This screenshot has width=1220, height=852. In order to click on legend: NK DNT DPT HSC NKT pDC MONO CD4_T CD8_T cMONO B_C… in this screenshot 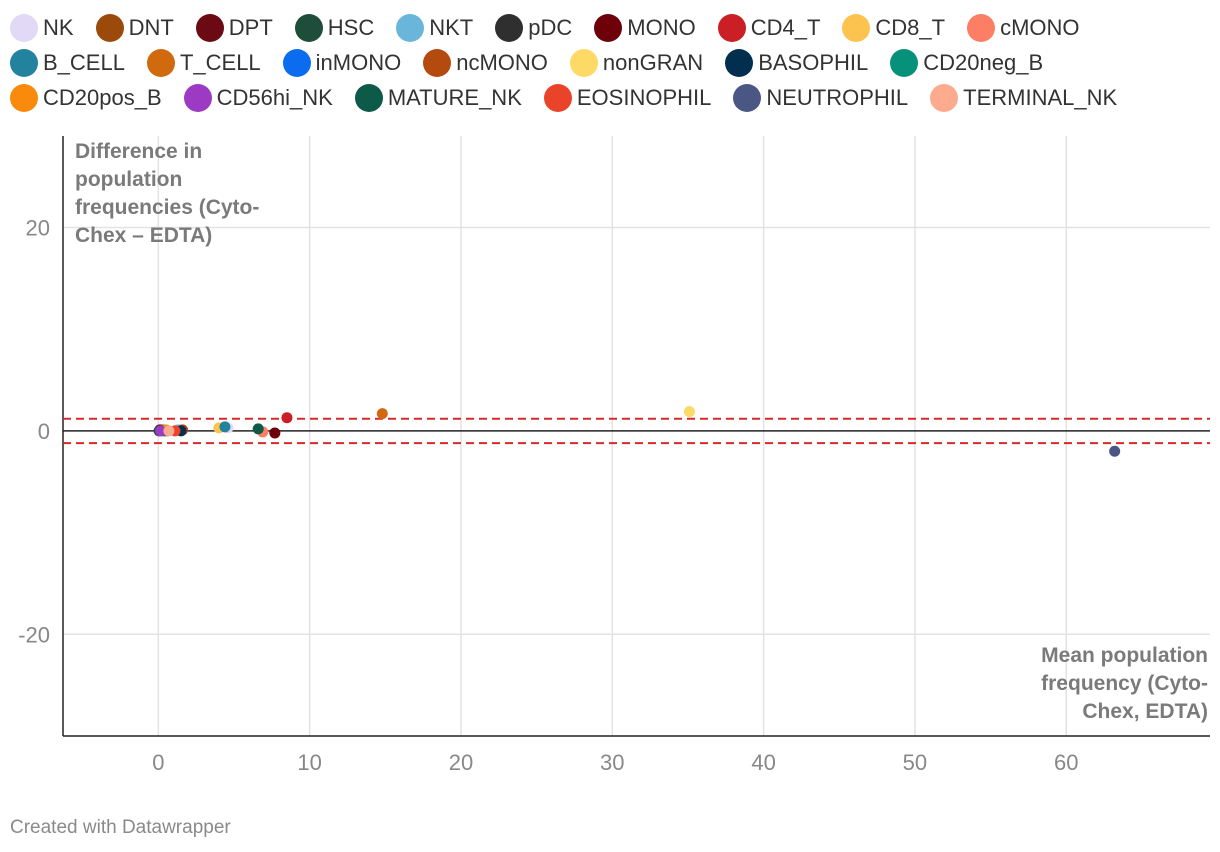, I will do `click(610, 62)`.